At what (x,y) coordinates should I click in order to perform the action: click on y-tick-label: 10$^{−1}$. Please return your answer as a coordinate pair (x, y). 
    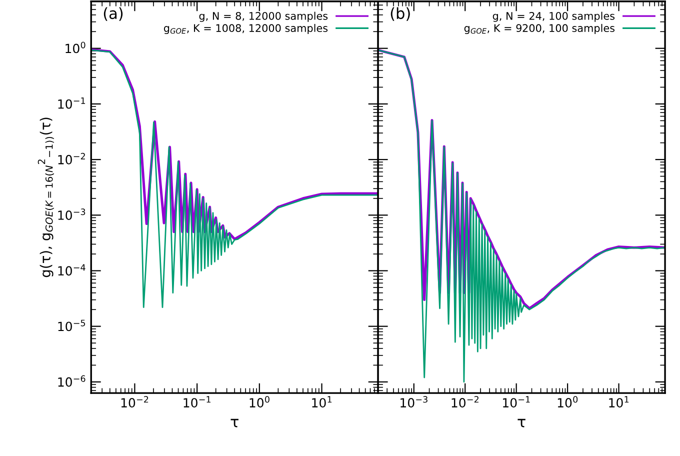
    Looking at the image, I should click on (71, 103).